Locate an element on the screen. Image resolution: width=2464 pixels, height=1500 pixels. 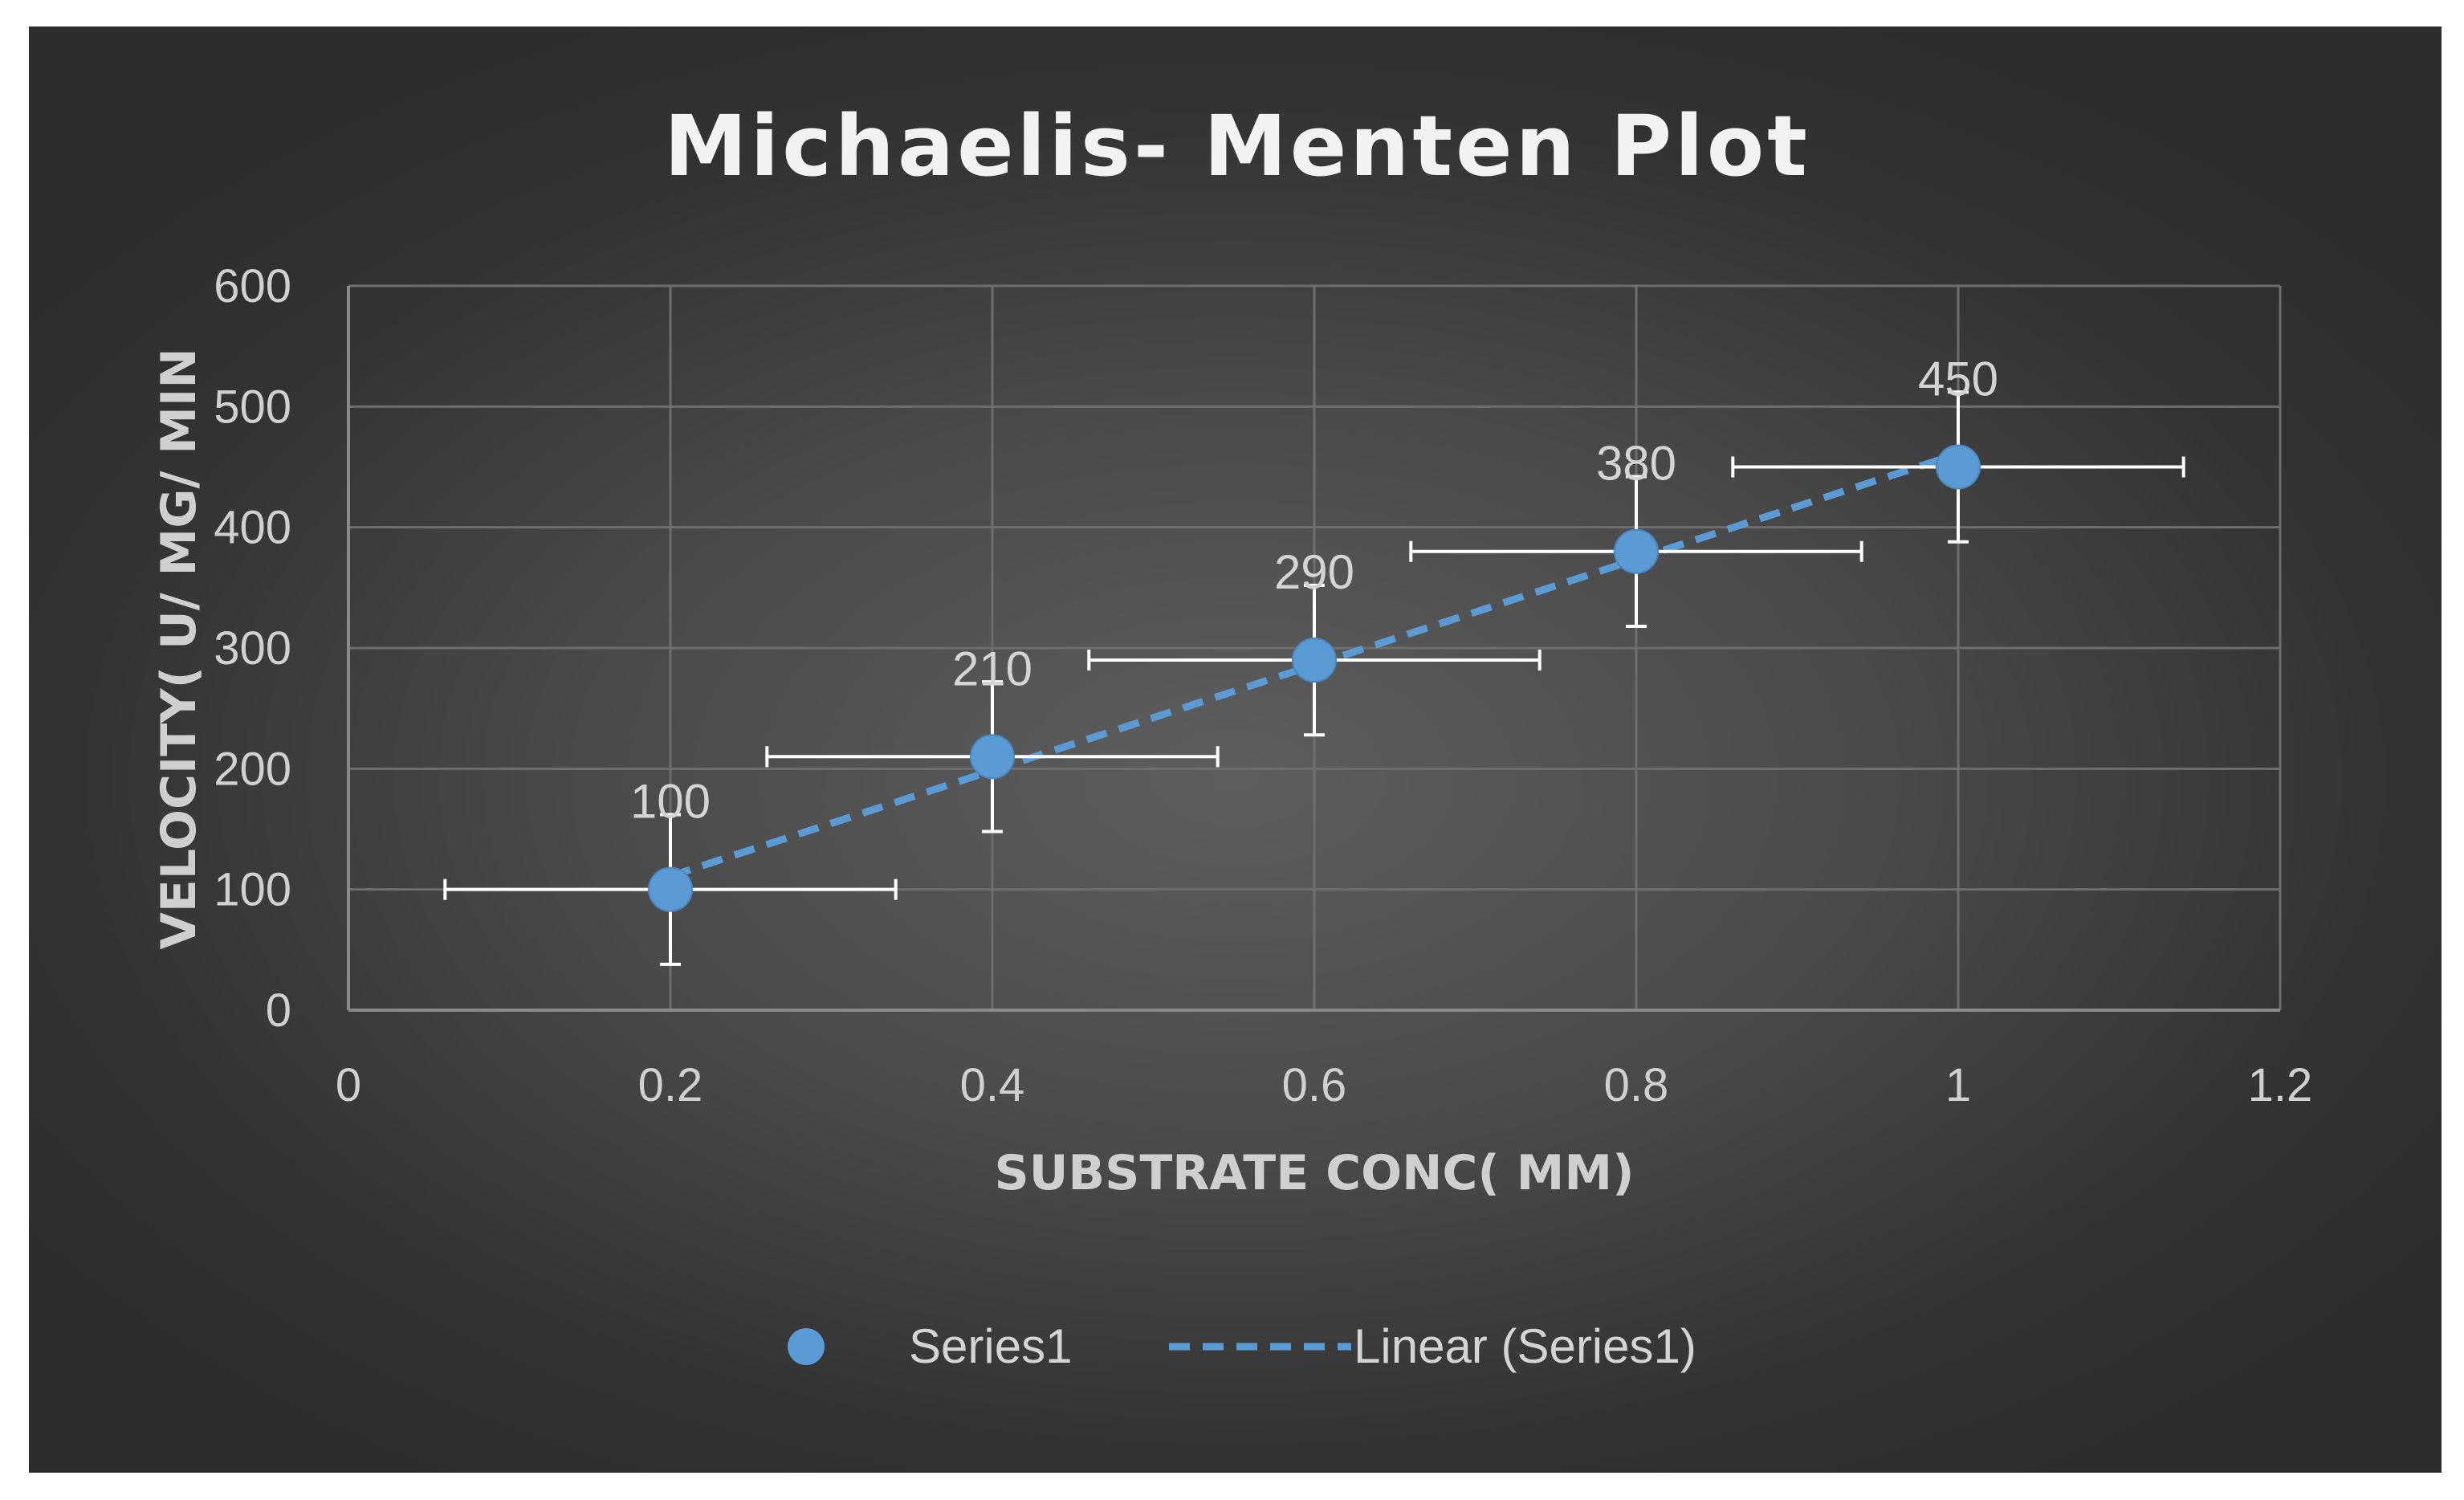
y-axis-ticks: 0 100 200 300 400 500 600 is located at coordinates (252, 648).